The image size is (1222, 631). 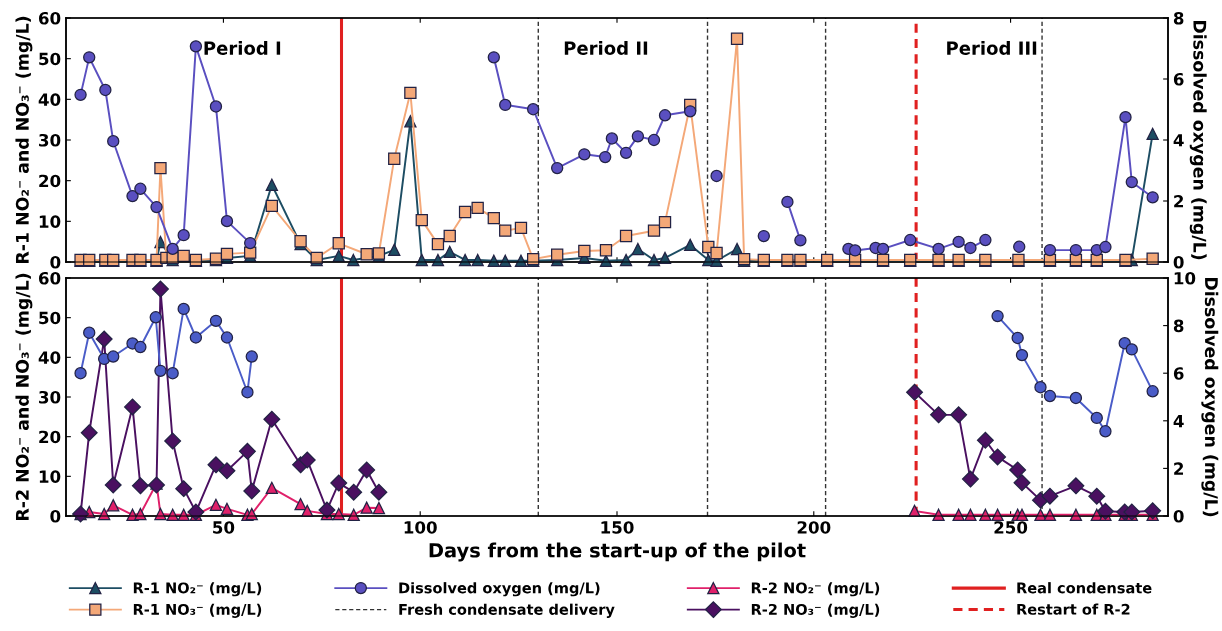 I want to click on y-axis-title: R-1 NO₂⁻ and NO₃⁻ (mg/L), so click(x=24, y=140).